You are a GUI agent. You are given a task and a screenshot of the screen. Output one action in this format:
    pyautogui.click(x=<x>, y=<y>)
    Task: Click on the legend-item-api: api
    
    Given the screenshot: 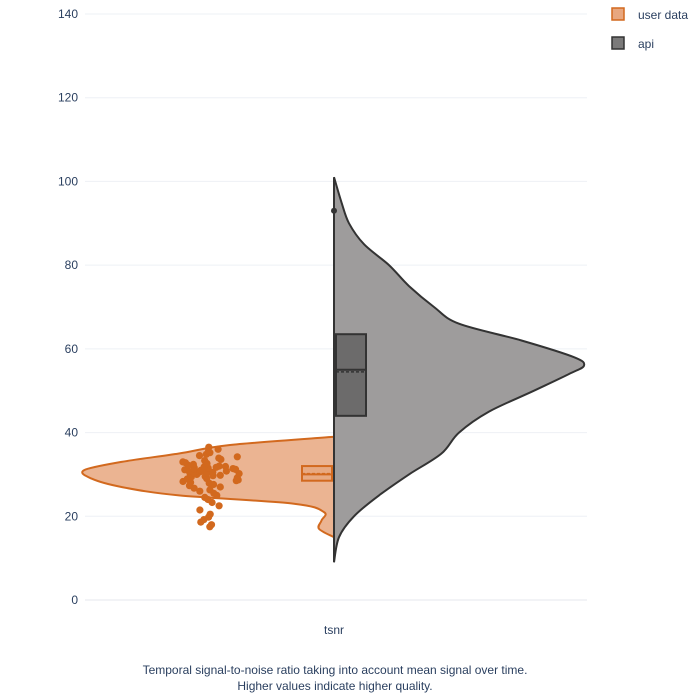 What is the action you would take?
    pyautogui.click(x=632, y=43)
    